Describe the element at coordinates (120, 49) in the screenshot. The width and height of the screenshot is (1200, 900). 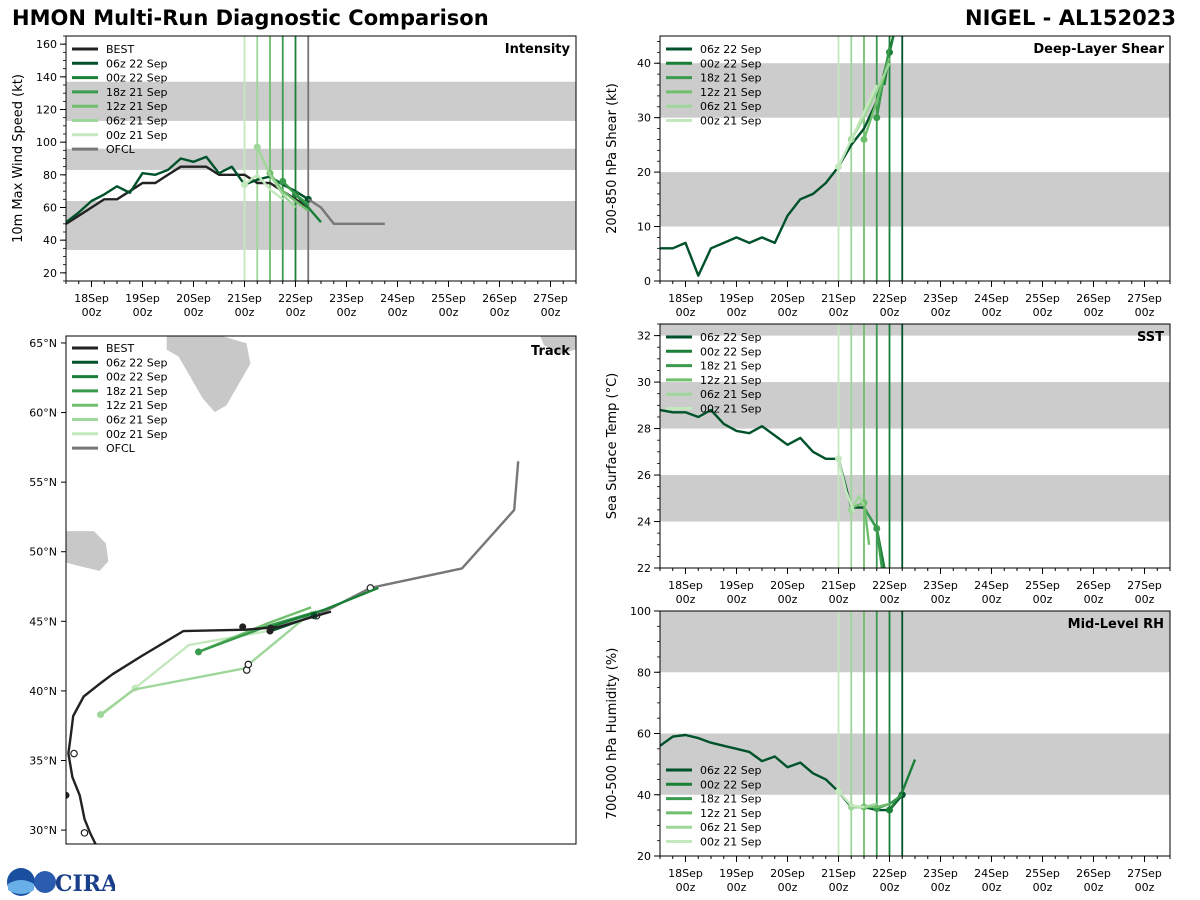
I see `legend-label-best: BEST` at that location.